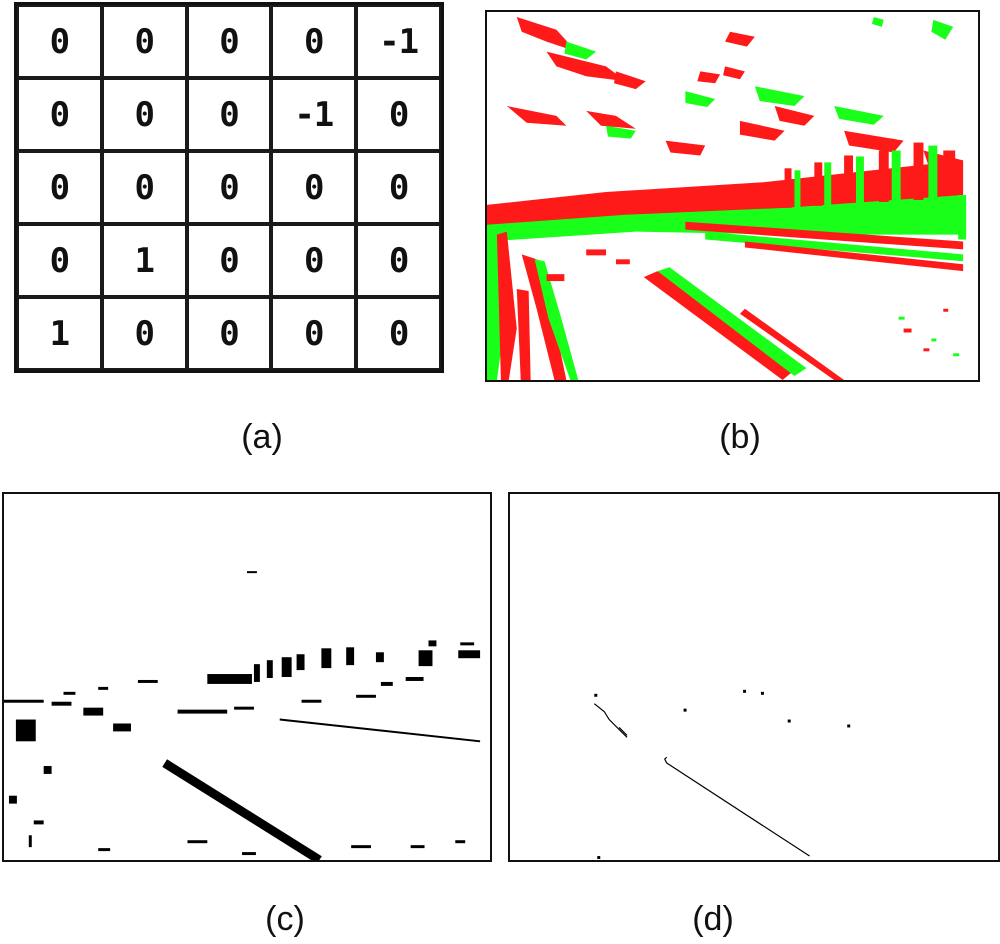  What do you see at coordinates (285, 919) in the screenshot?
I see `caption-c: (c)` at bounding box center [285, 919].